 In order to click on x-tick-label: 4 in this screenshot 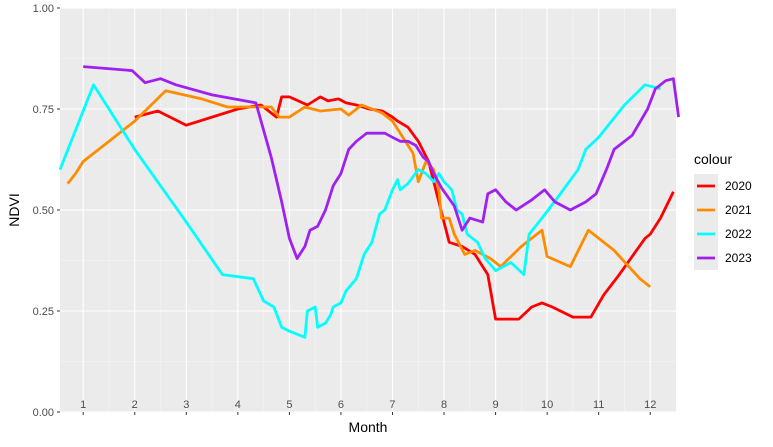, I will do `click(238, 405)`.